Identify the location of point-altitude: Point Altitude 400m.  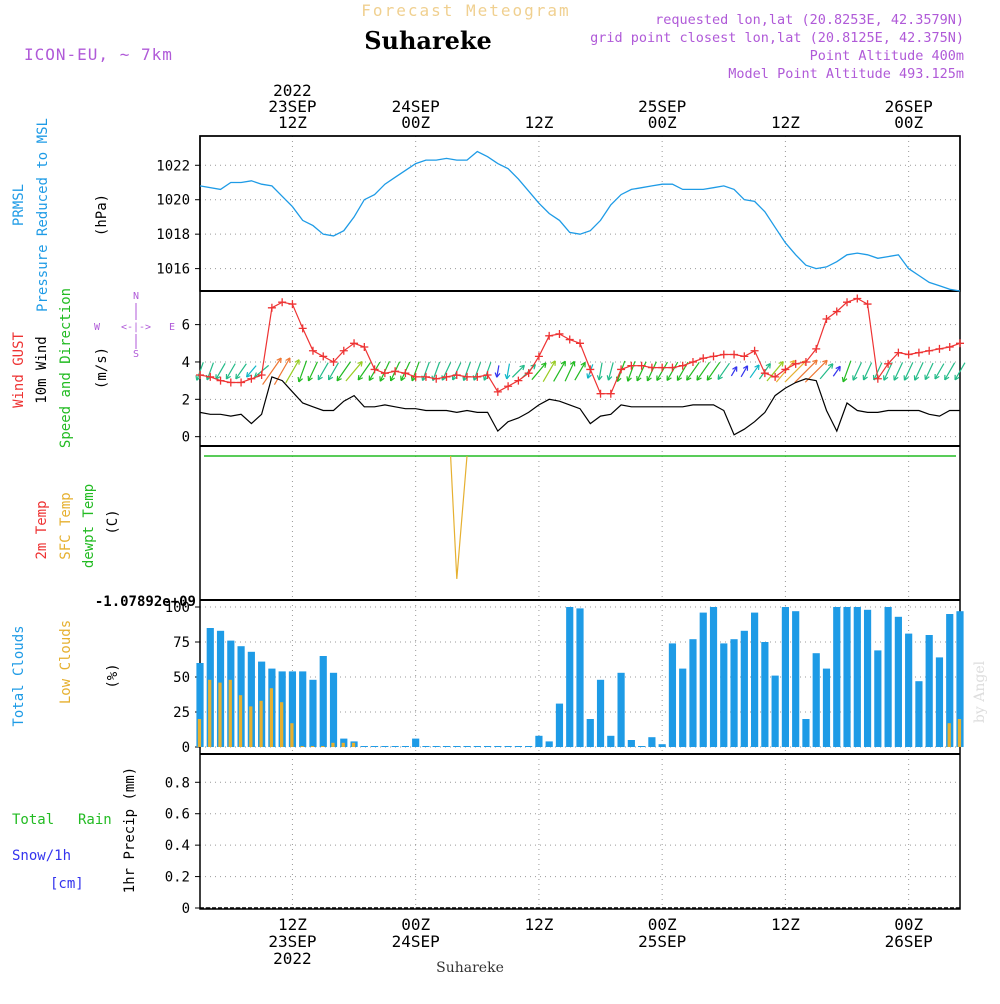
(887, 56).